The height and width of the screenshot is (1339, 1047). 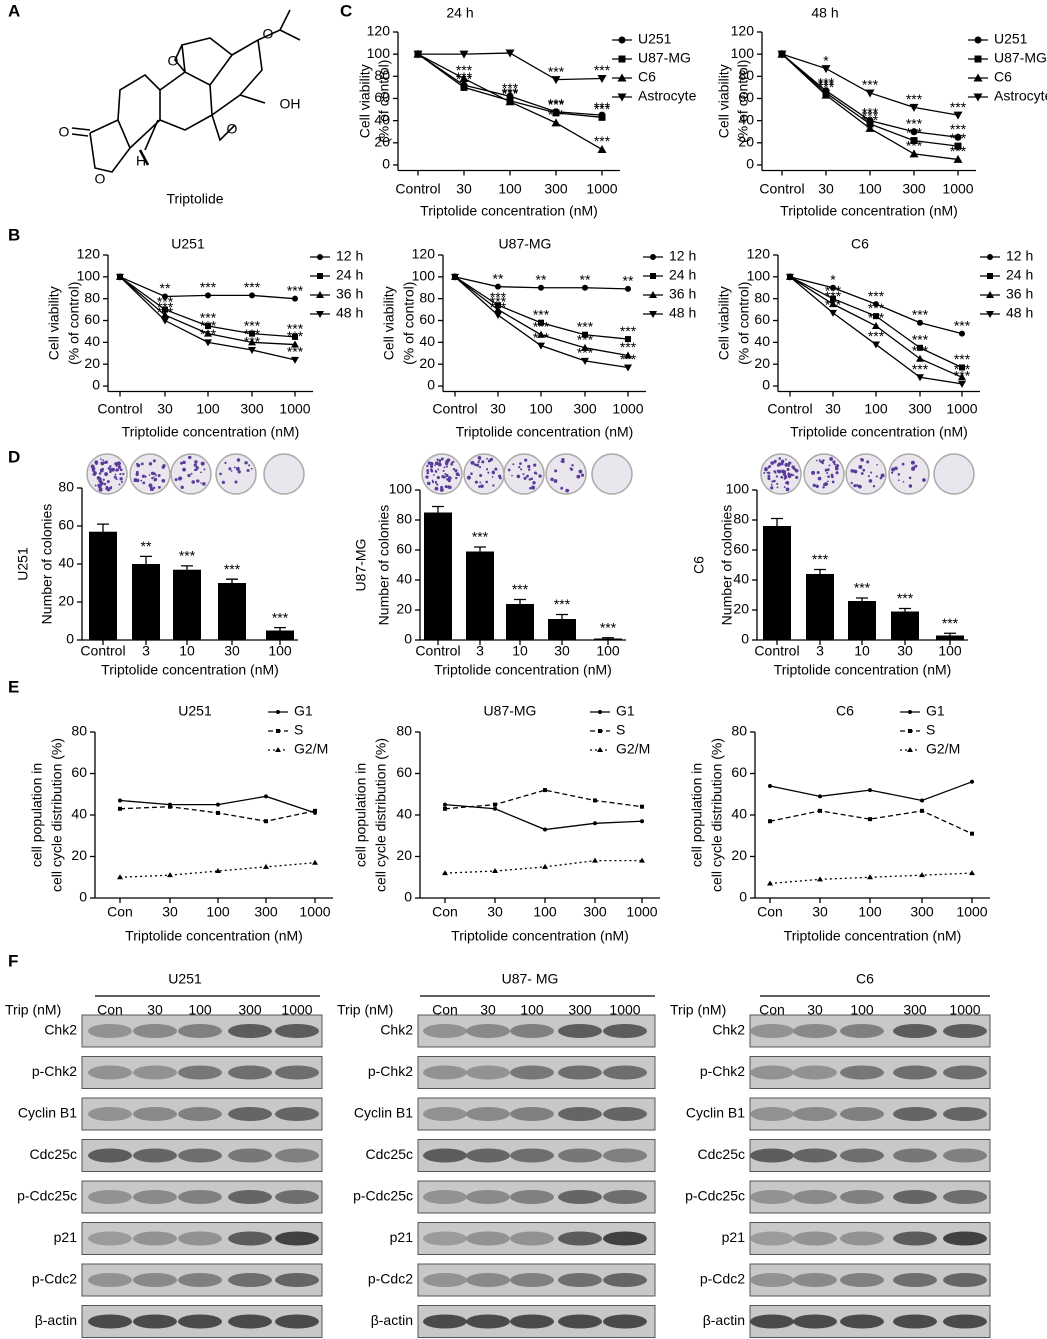 What do you see at coordinates (56, 1320) in the screenshot?
I see `row-label: β-actin` at bounding box center [56, 1320].